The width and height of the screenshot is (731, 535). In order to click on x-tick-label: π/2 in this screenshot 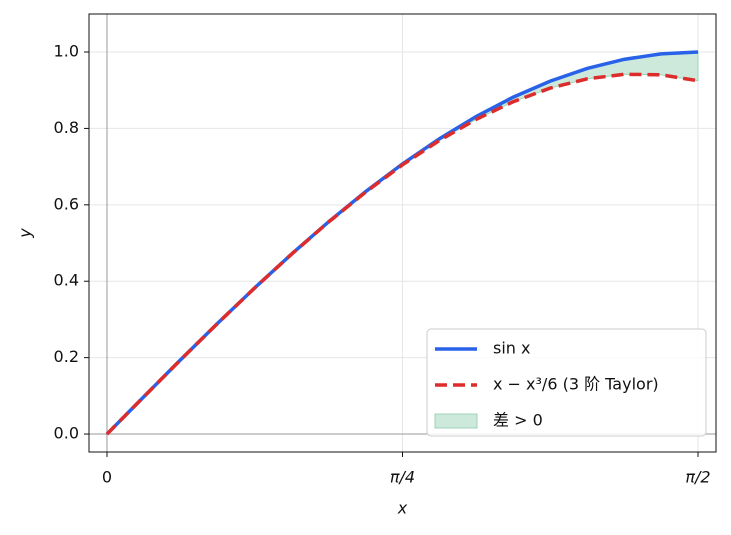, I will do `click(697, 477)`.